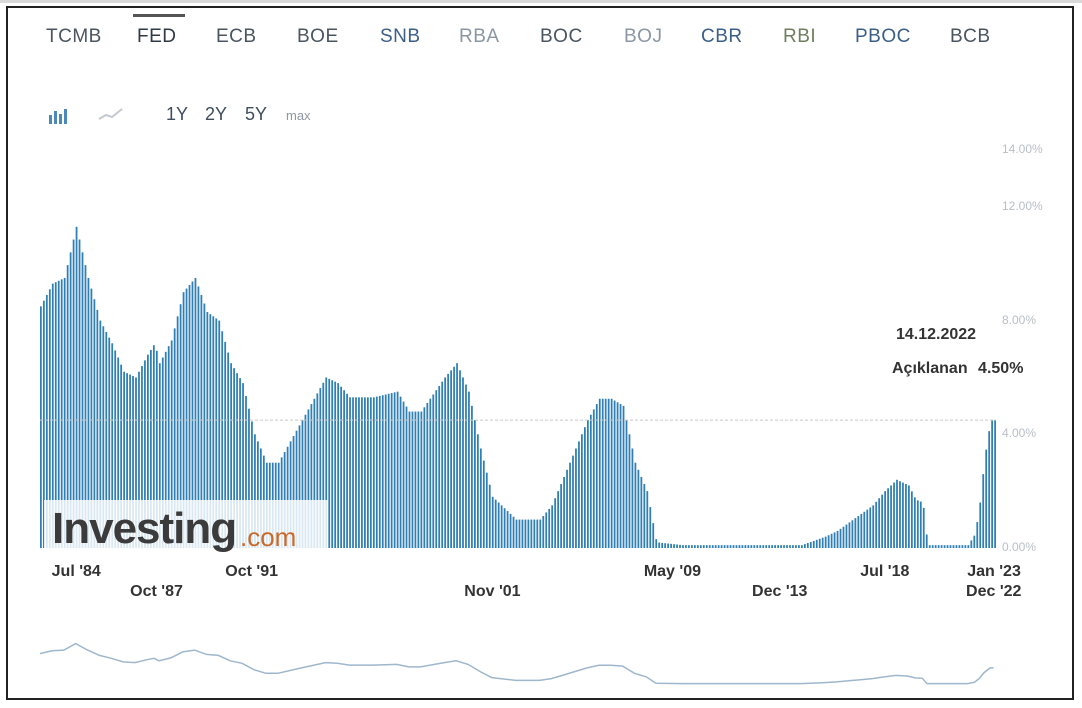 Image resolution: width=1082 pixels, height=708 pixels. What do you see at coordinates (516, 663) in the screenshot?
I see `navigator-strip` at bounding box center [516, 663].